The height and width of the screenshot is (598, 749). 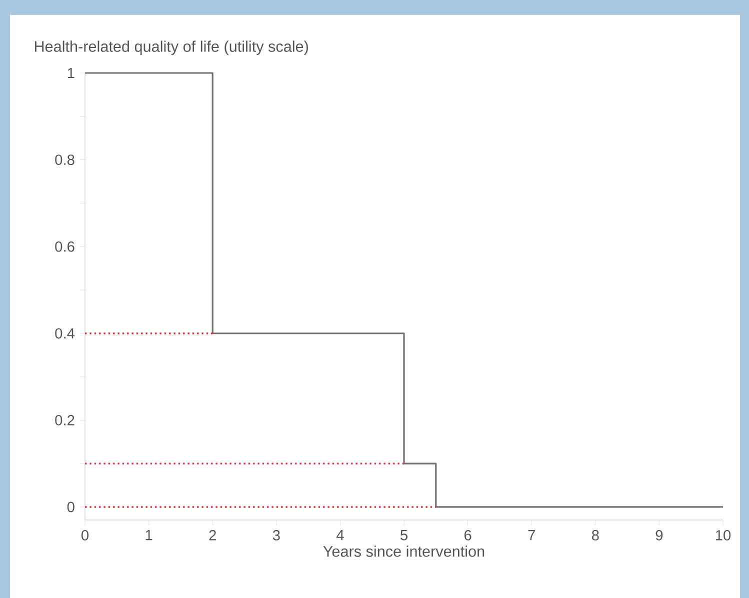 I want to click on y-tick-label: 0, so click(x=70, y=507).